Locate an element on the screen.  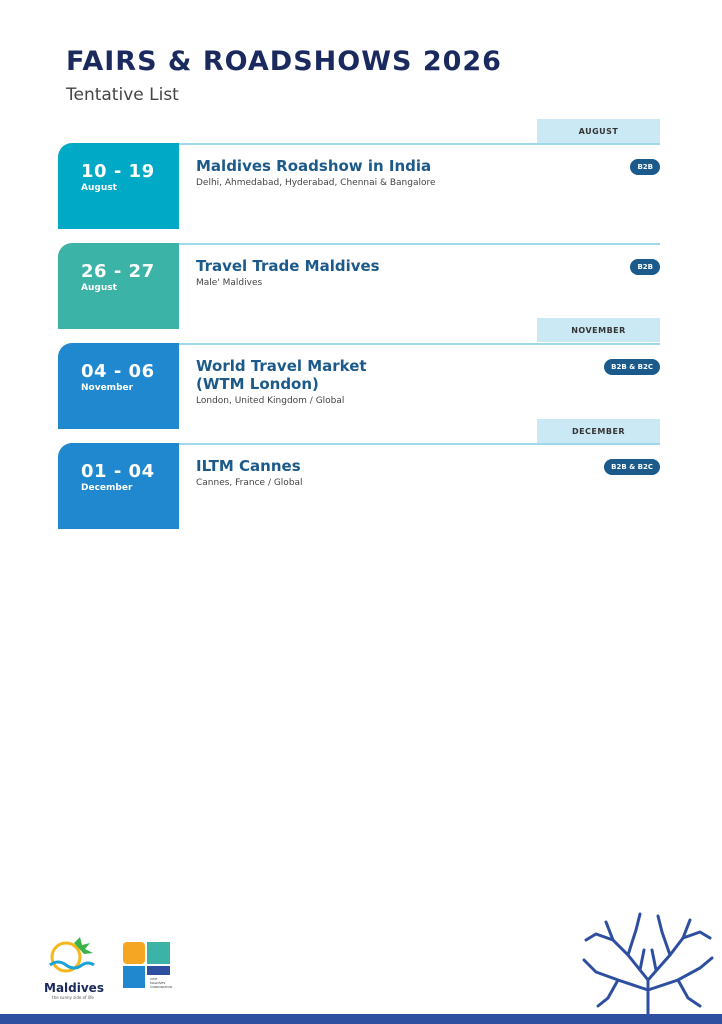
event-date-range: 01 - 04 is located at coordinates (118, 471).